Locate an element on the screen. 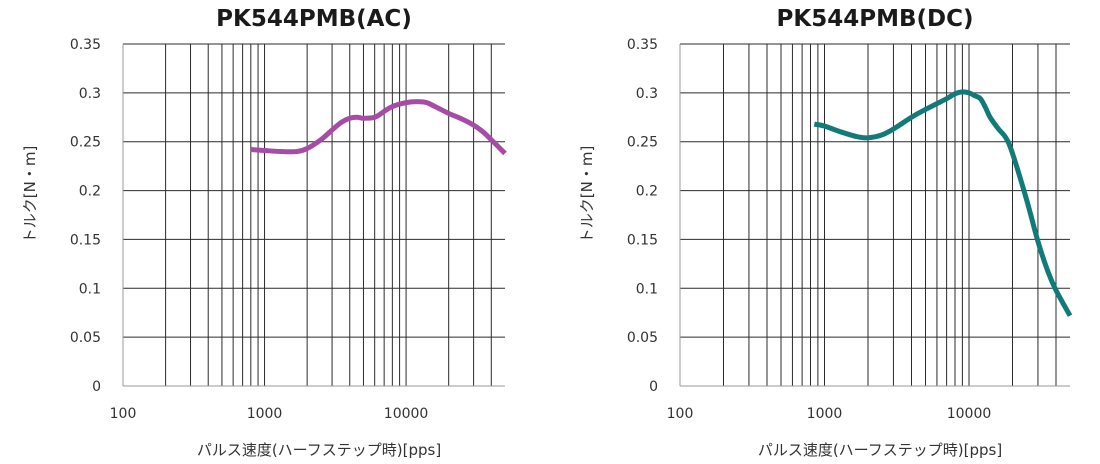 Image resolution: width=1100 pixels, height=464 pixels. chart-title: PK544PMB(AC) is located at coordinates (314, 19).